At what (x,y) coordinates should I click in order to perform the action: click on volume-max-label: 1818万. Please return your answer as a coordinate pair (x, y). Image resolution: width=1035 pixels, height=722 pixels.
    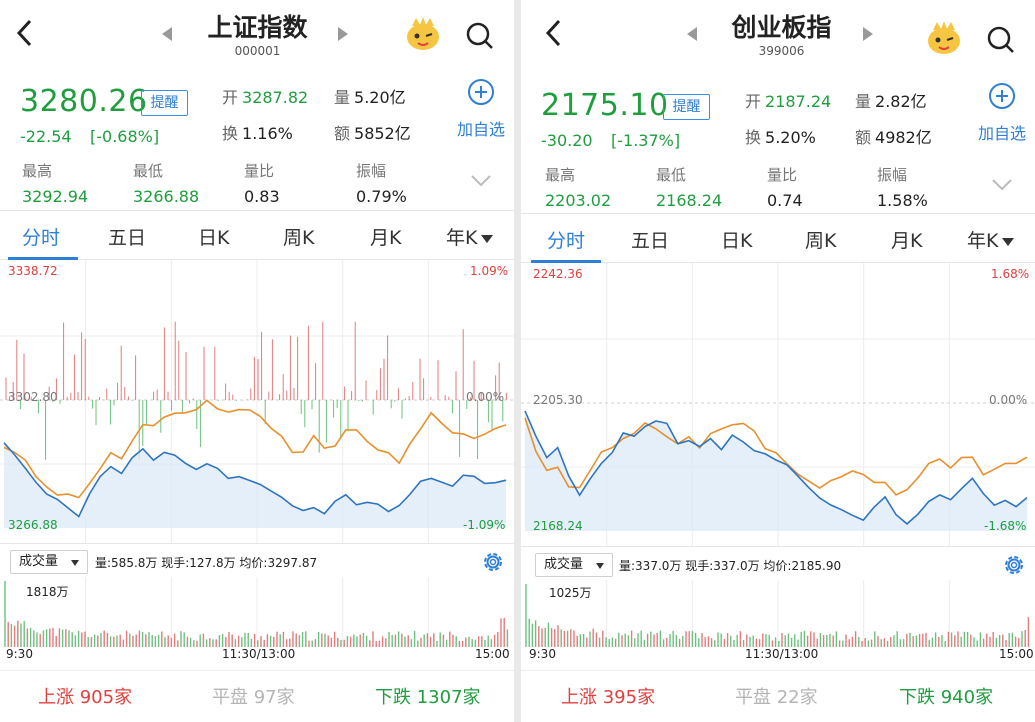
    Looking at the image, I should click on (47, 592).